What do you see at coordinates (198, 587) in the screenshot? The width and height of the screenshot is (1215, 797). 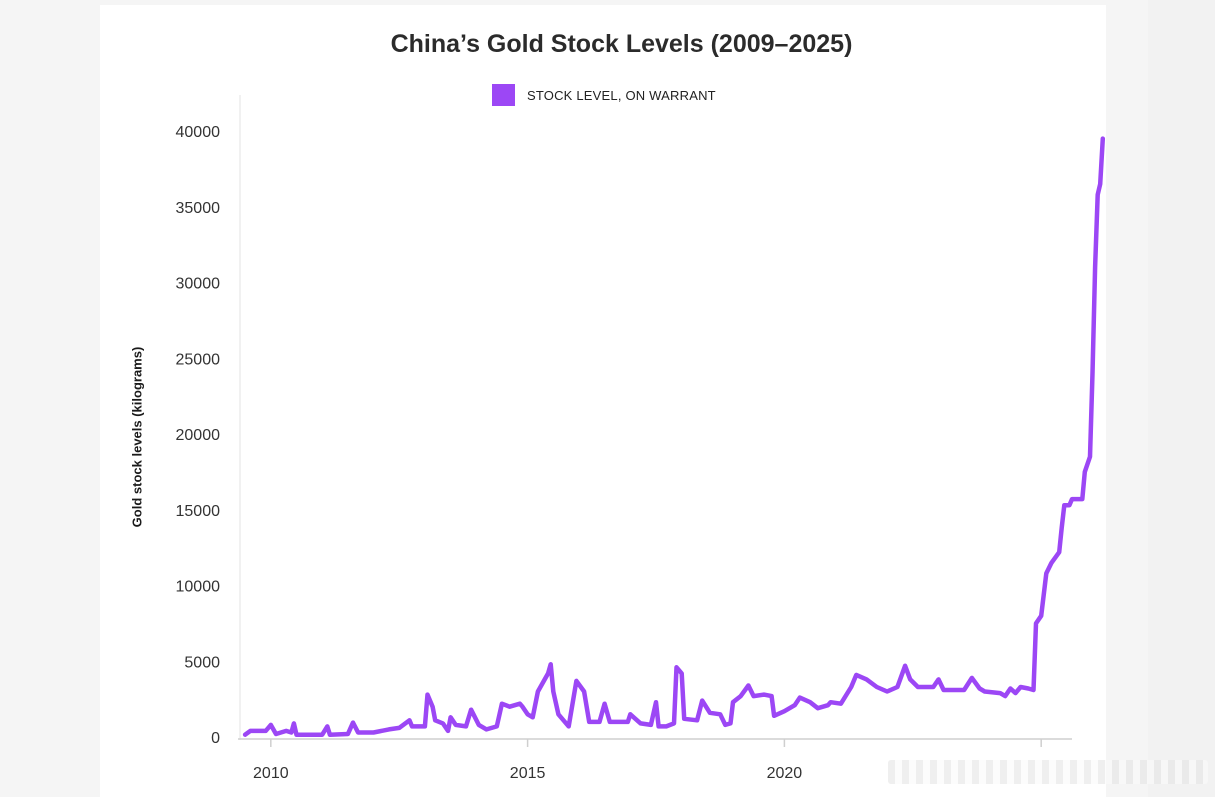 I see `y-tick-label: 10000` at bounding box center [198, 587].